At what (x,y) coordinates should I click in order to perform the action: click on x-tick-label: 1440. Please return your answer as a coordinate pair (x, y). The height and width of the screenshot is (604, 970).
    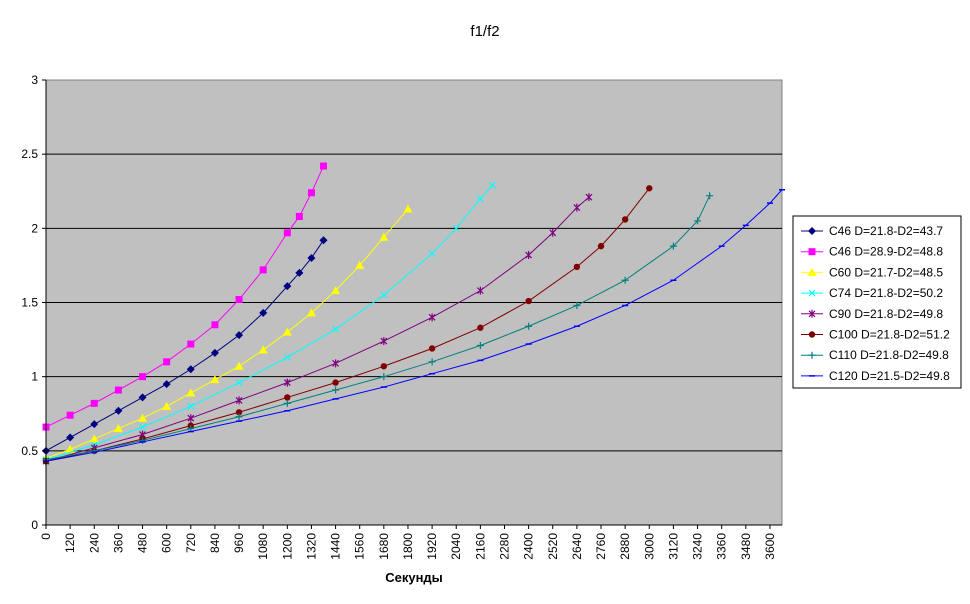
    Looking at the image, I should click on (336, 546).